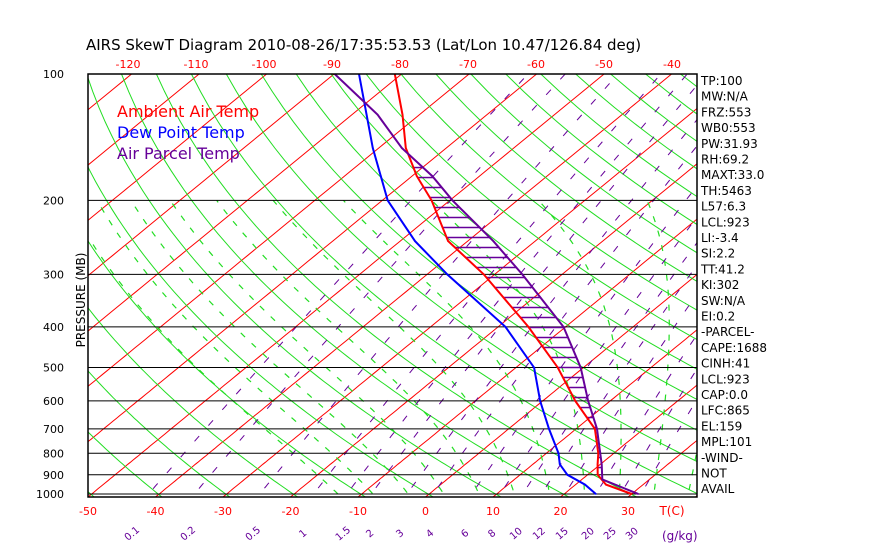 Image resolution: width=870 pixels, height=560 pixels. What do you see at coordinates (382, 534) in the screenshot?
I see `mixing-ratio-axis: 0.1 0.2 0.5 1 1.5 2 3 4 6 8 10 12 15 20 25 30` at bounding box center [382, 534].